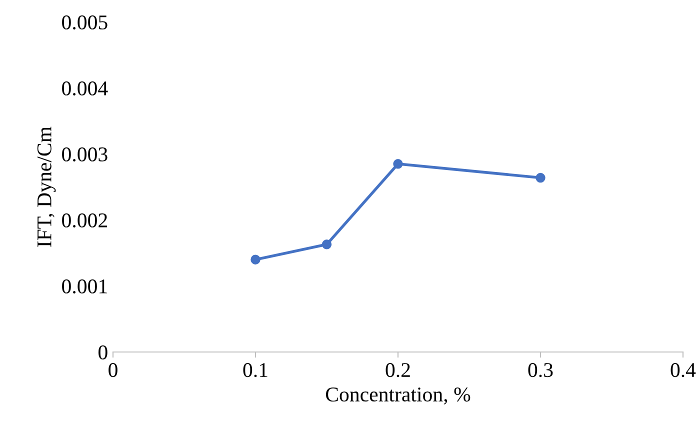 This screenshot has width=696, height=427. I want to click on x-tick-label: 0.2, so click(398, 370).